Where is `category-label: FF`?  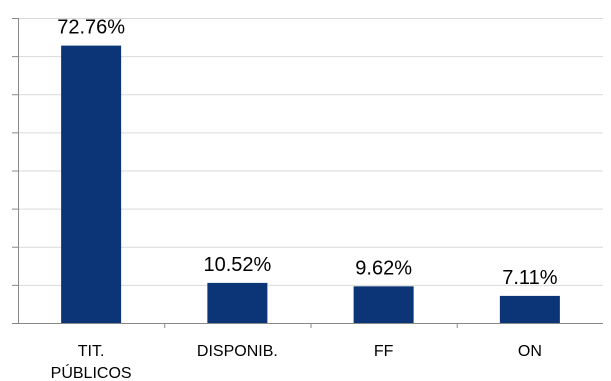 category-label: FF is located at coordinates (384, 351).